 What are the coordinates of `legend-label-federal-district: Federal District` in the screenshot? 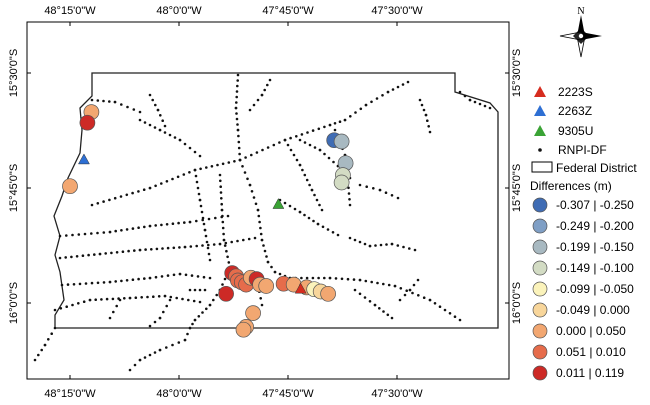 It's located at (596, 168).